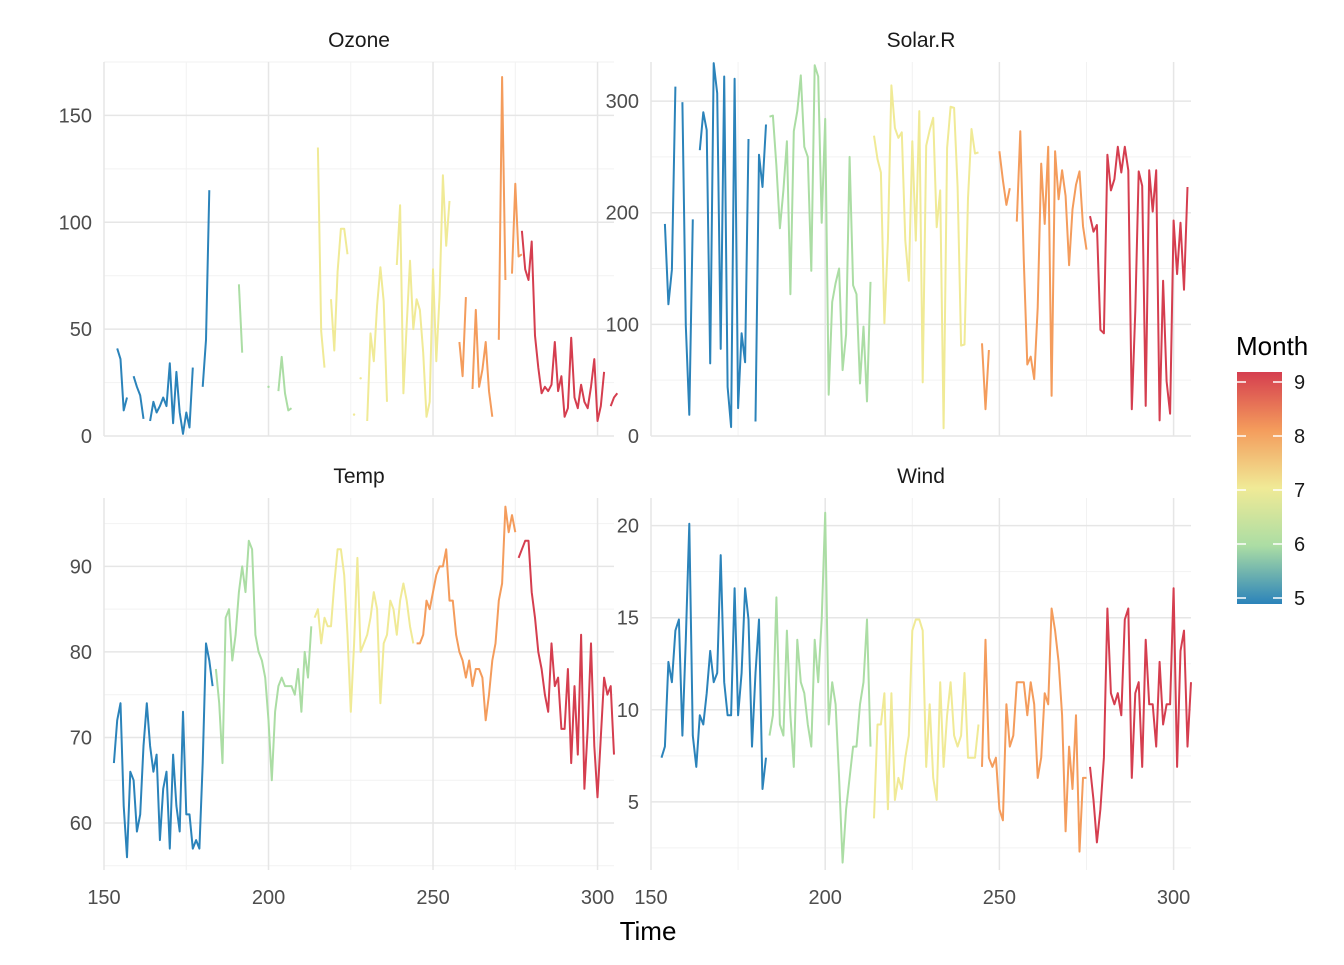 The image size is (1344, 965). What do you see at coordinates (81, 653) in the screenshot?
I see `y-tick-label: 80` at bounding box center [81, 653].